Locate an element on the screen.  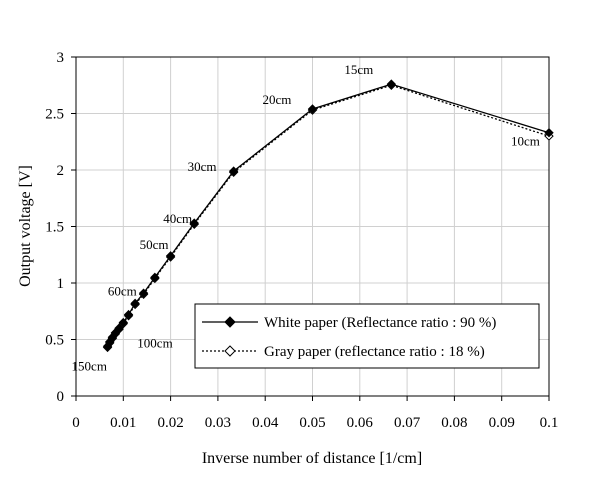
y-tick-label: 1.5 is located at coordinates (54, 228).